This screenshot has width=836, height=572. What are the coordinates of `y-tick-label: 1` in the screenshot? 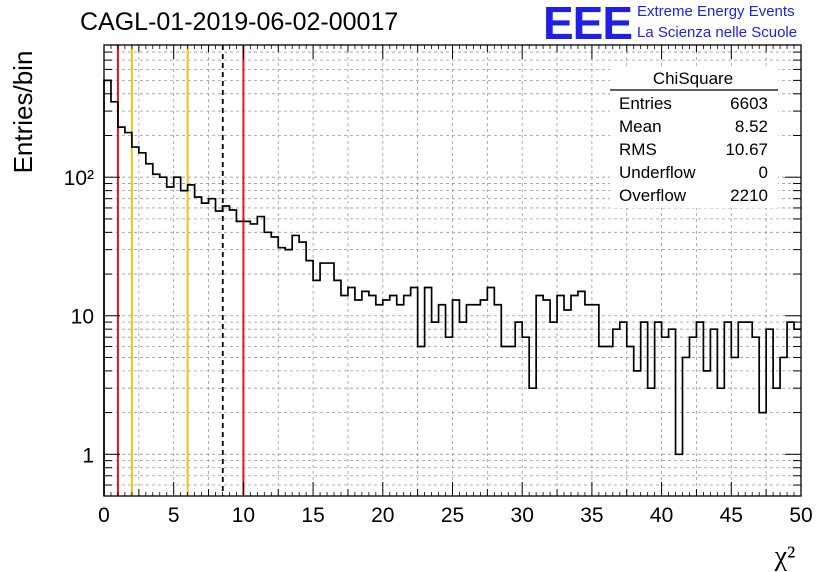 It's located at (88, 455).